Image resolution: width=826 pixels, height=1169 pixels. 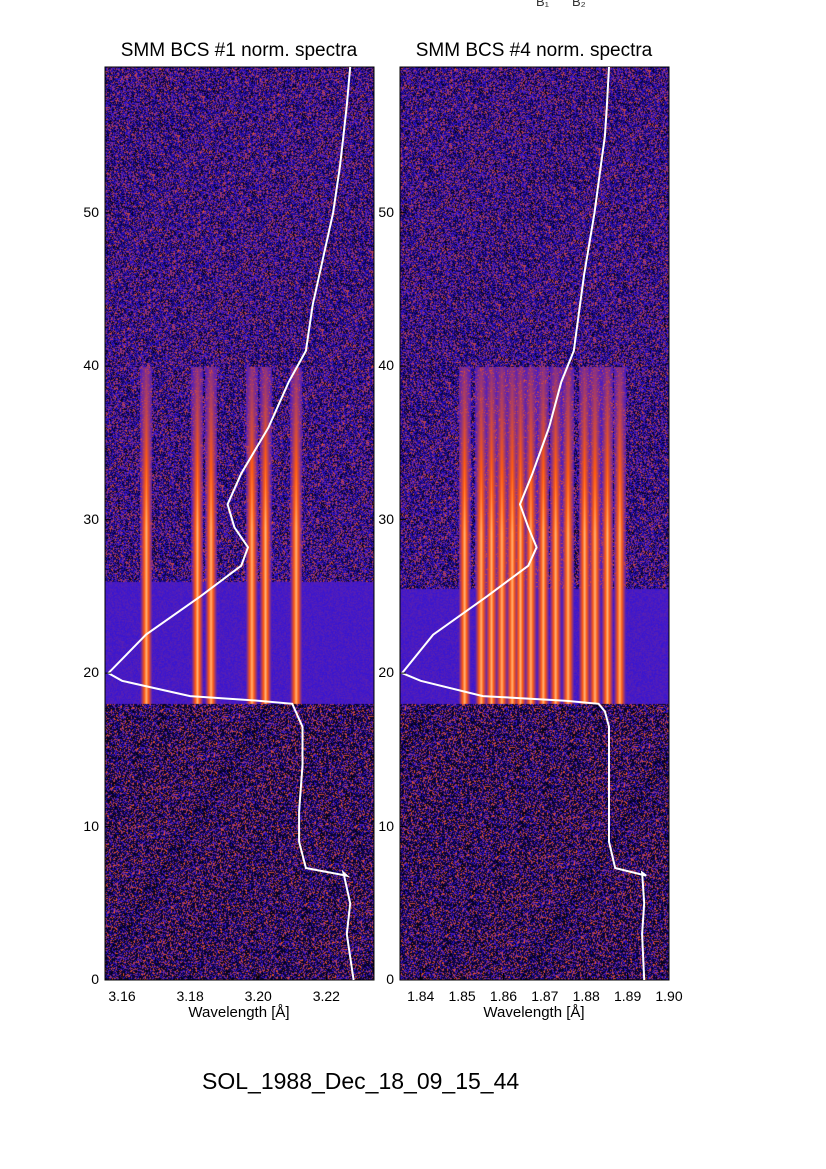 I want to click on panel-2-ytick-label: 20, so click(x=386, y=672).